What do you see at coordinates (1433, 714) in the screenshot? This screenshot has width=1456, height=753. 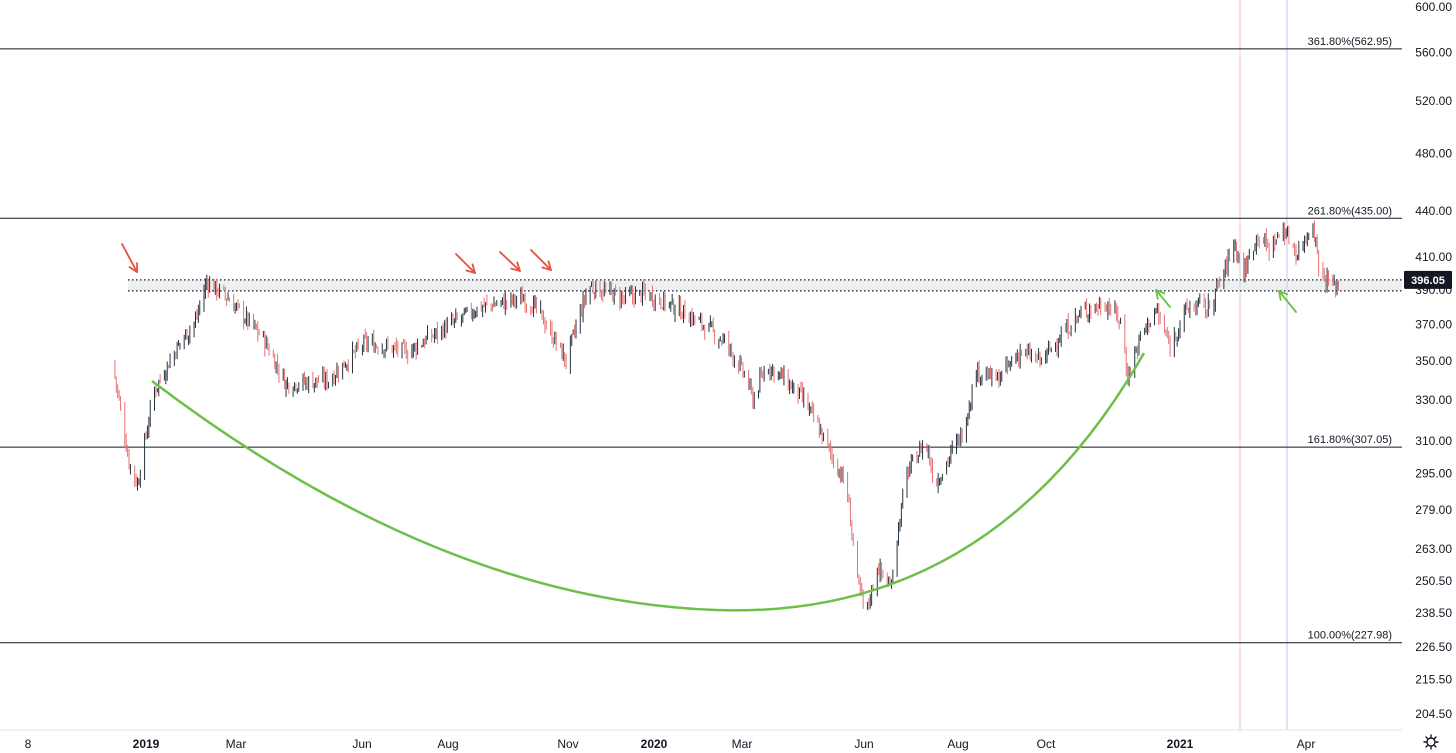 I see `price-tick-label: 204.50` at bounding box center [1433, 714].